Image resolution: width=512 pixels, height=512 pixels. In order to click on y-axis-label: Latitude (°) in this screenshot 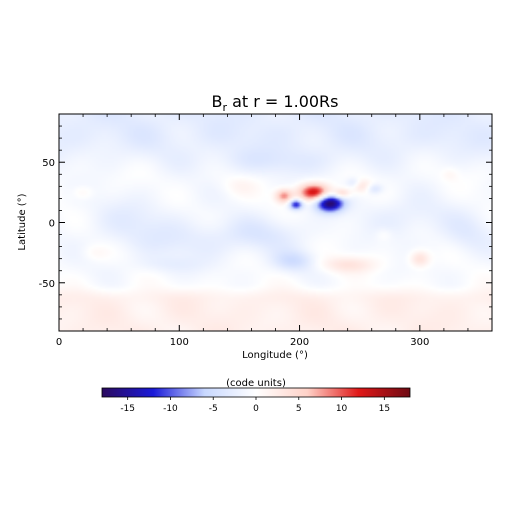, I will do `click(22, 221)`.